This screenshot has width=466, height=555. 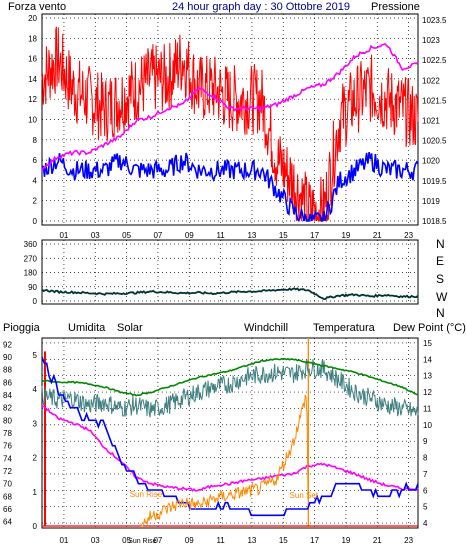 I want to click on wind-axis-title: Forza vento, so click(x=37, y=7).